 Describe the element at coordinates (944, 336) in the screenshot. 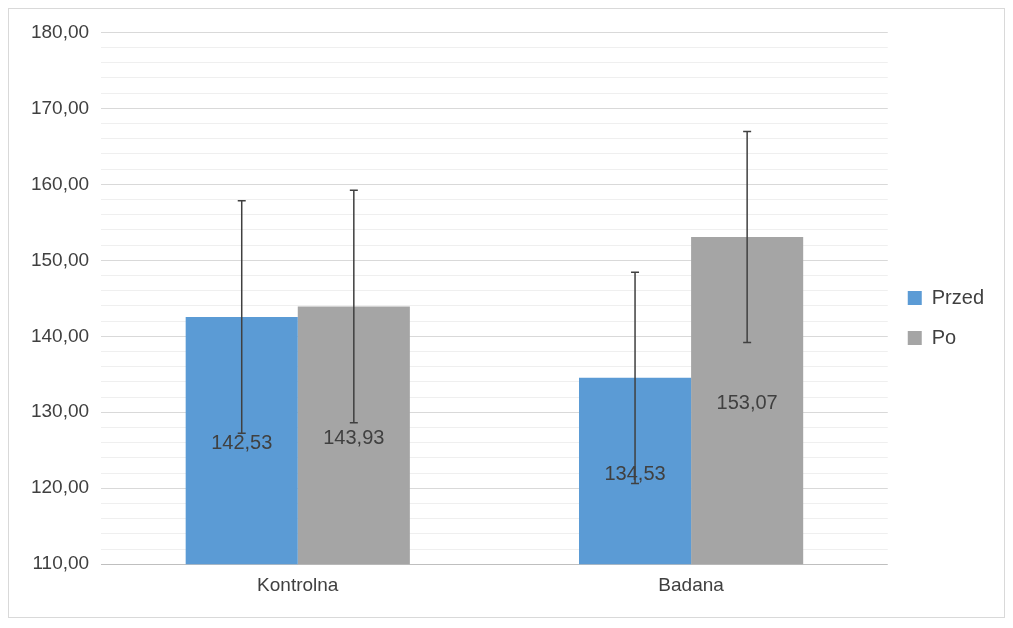

I see `legend-label: Po` at that location.